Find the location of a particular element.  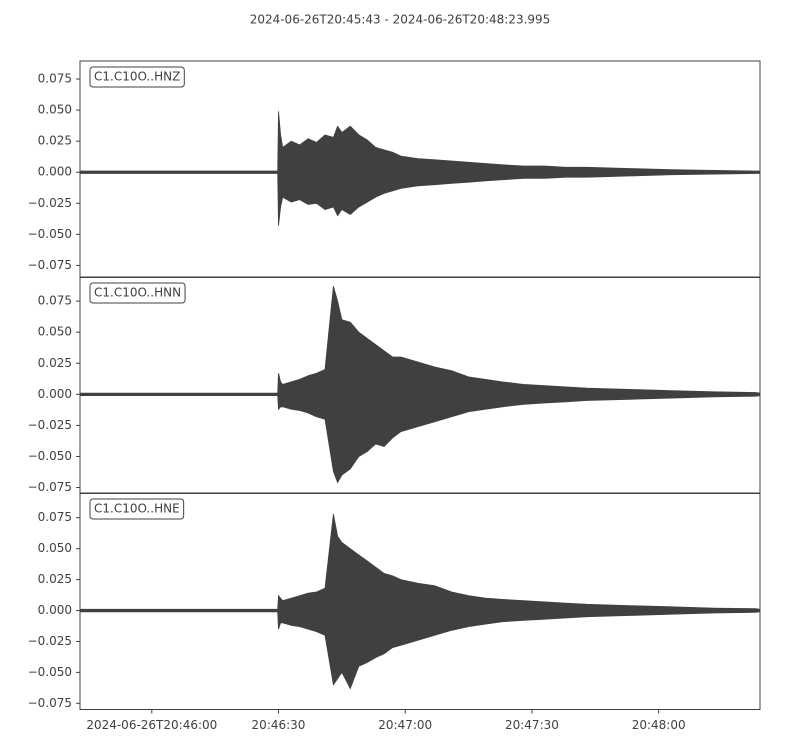

trace-label: C1.C10O..HNE is located at coordinates (137, 509).